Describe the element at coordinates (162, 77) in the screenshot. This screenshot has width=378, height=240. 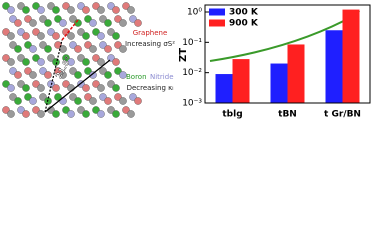
I see `nitride-label: Nitride` at that location.